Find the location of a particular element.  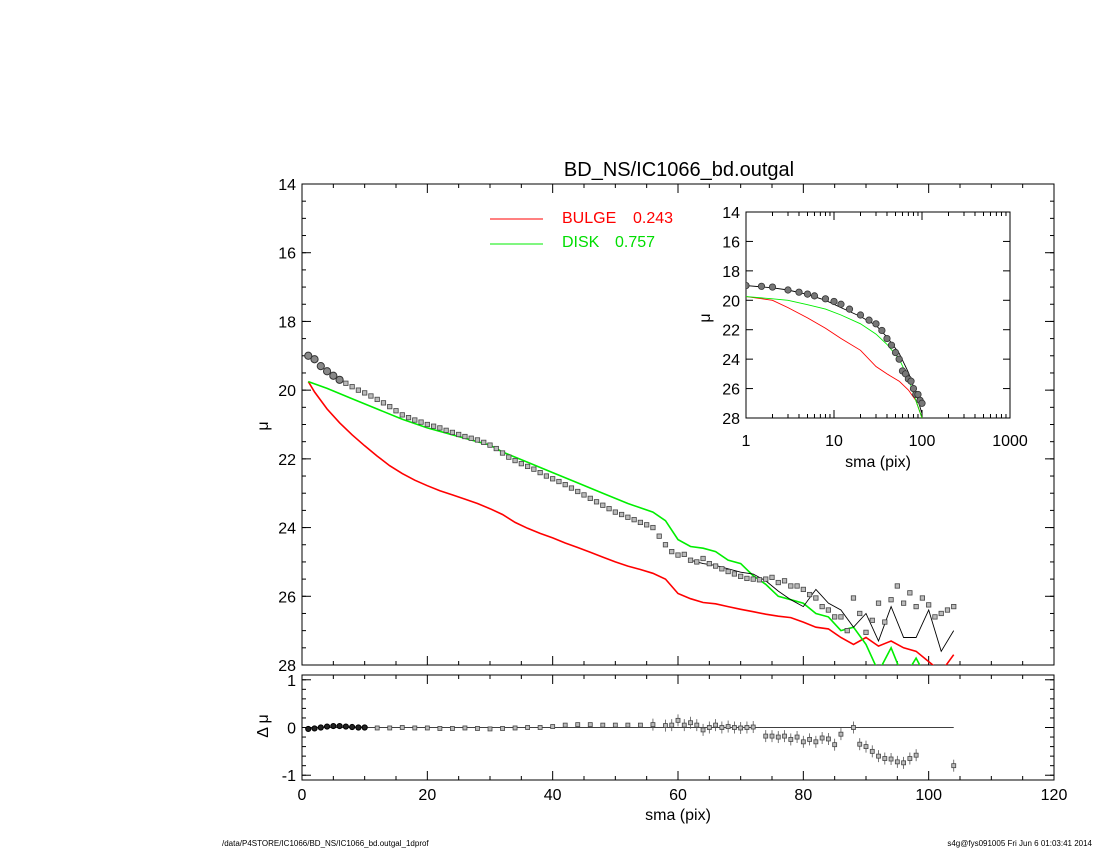

main-y-tick-label: 14 is located at coordinates (287, 185).